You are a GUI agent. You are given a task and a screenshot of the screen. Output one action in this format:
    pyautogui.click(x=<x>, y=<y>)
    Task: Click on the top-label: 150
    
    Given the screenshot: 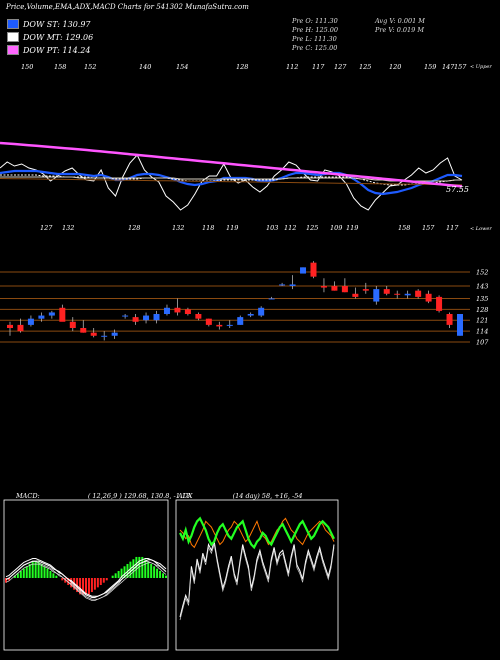 What is the action you would take?
    pyautogui.click(x=27, y=67)
    